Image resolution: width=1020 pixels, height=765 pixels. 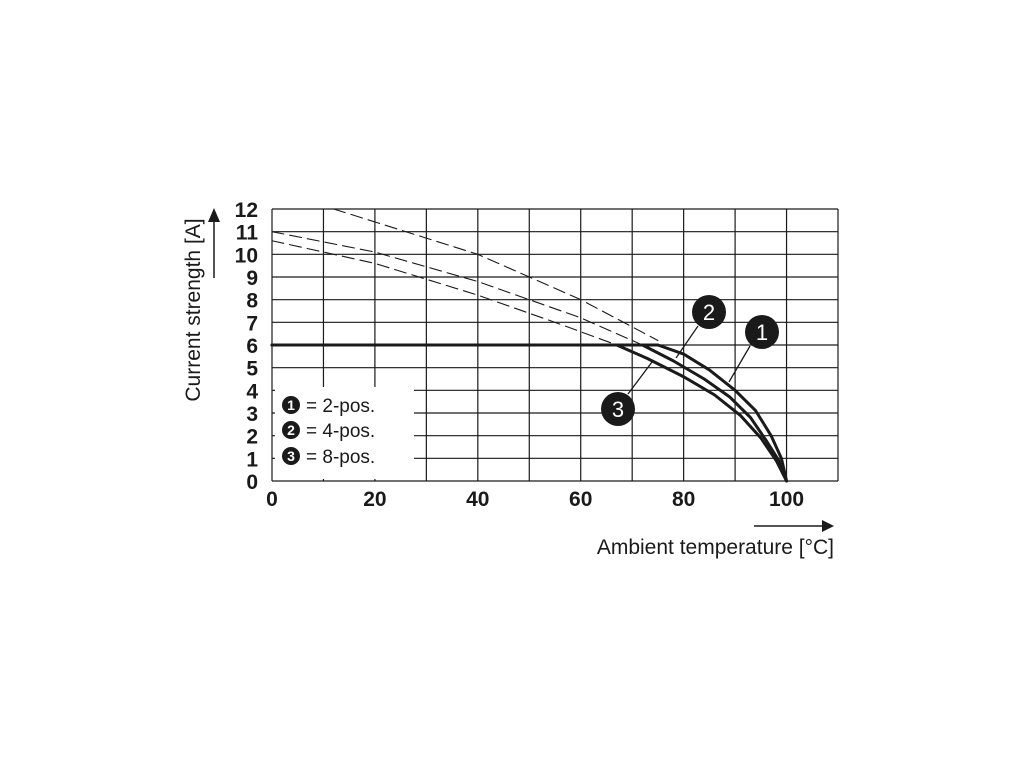 What do you see at coordinates (252, 482) in the screenshot?
I see `y-tick-label: 0` at bounding box center [252, 482].